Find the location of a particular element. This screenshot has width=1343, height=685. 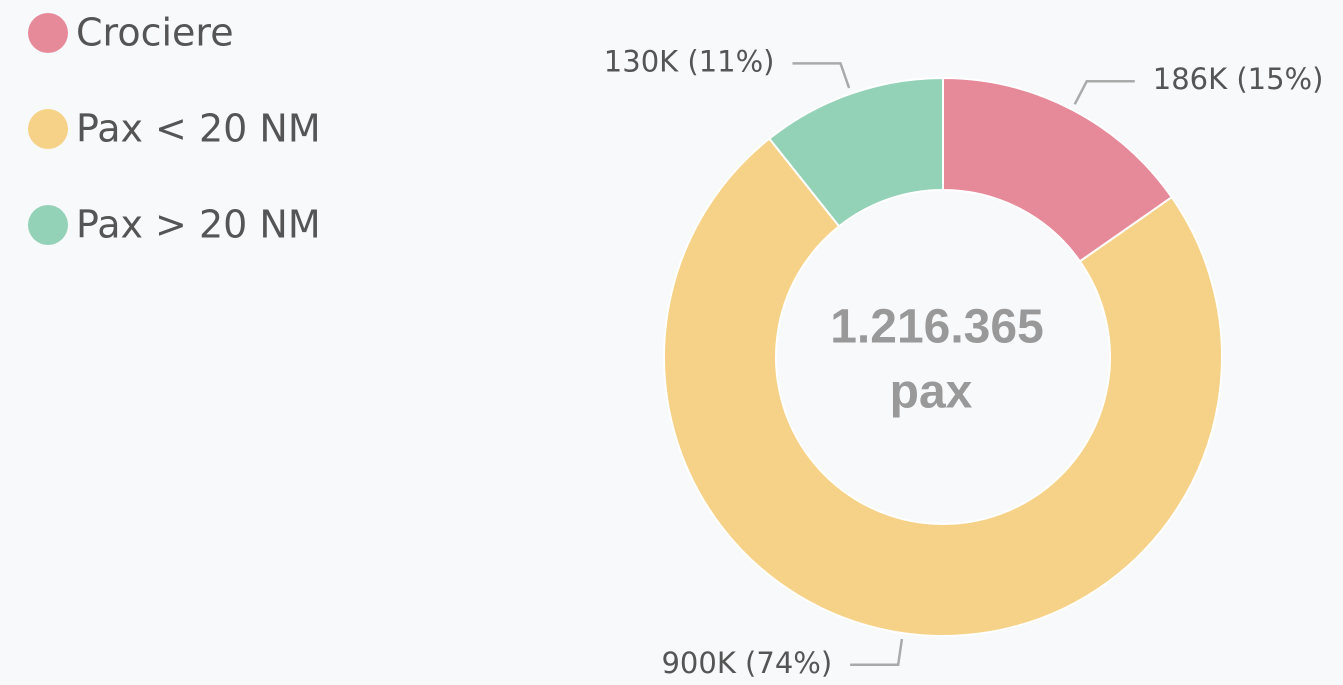

data-label: 186K (15%) is located at coordinates (1238, 79).